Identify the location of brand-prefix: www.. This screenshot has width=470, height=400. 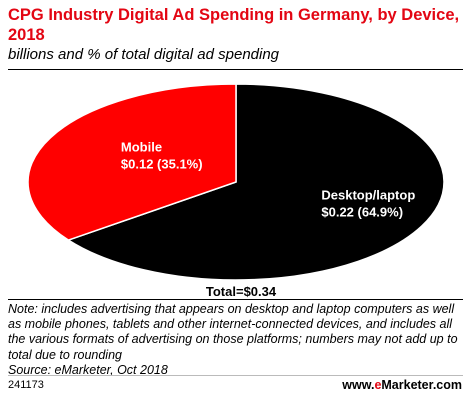
(358, 385).